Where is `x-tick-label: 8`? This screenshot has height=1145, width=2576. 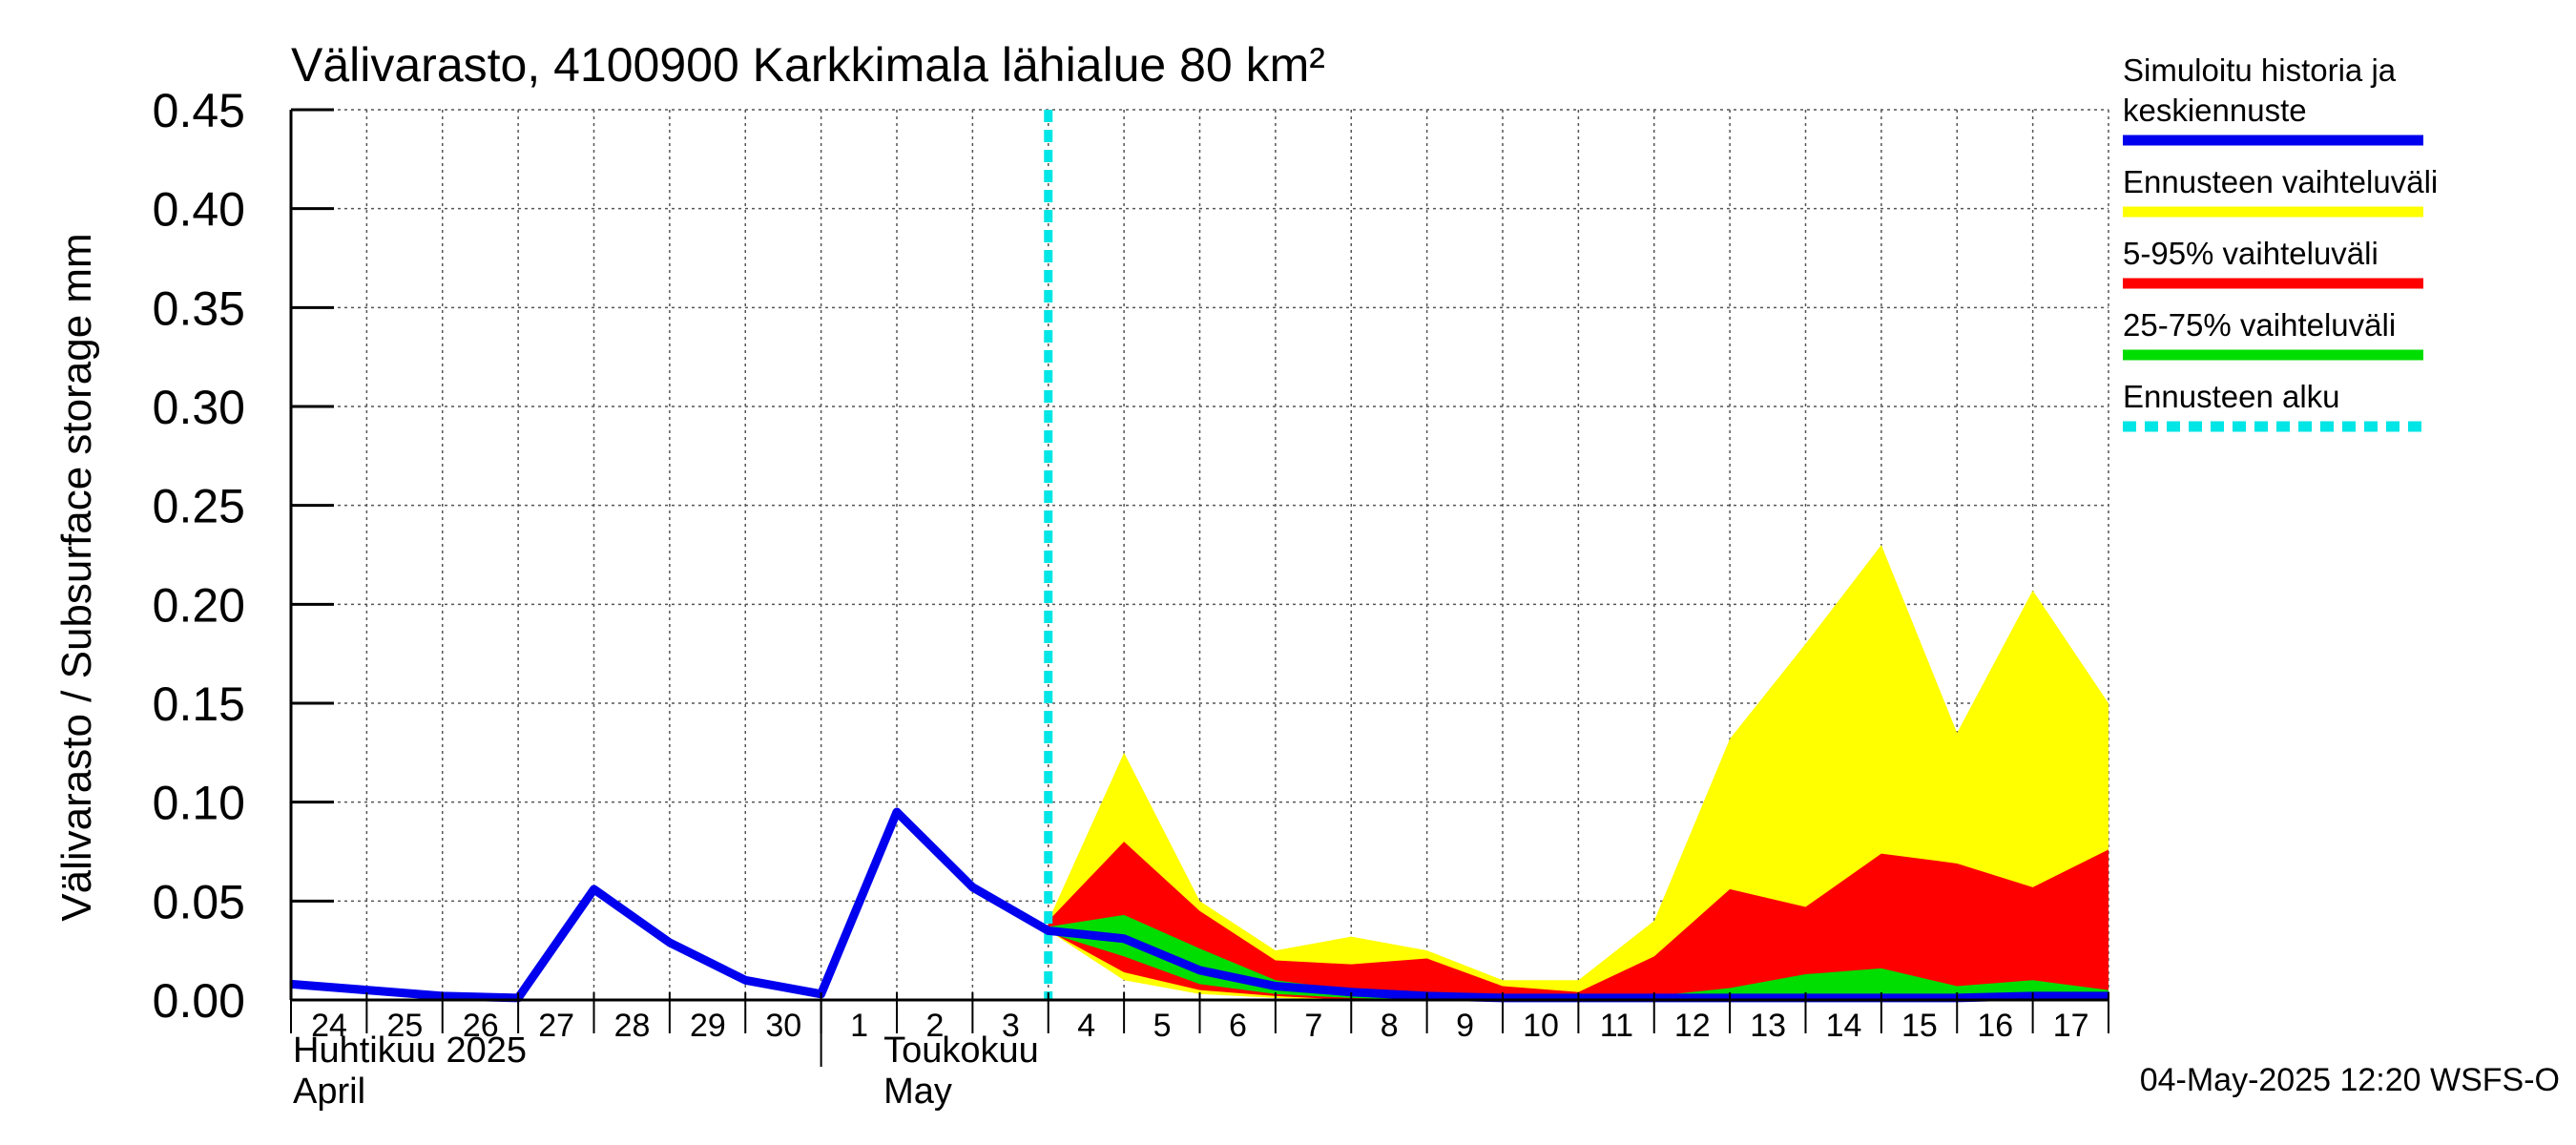 x-tick-label: 8 is located at coordinates (1390, 1026).